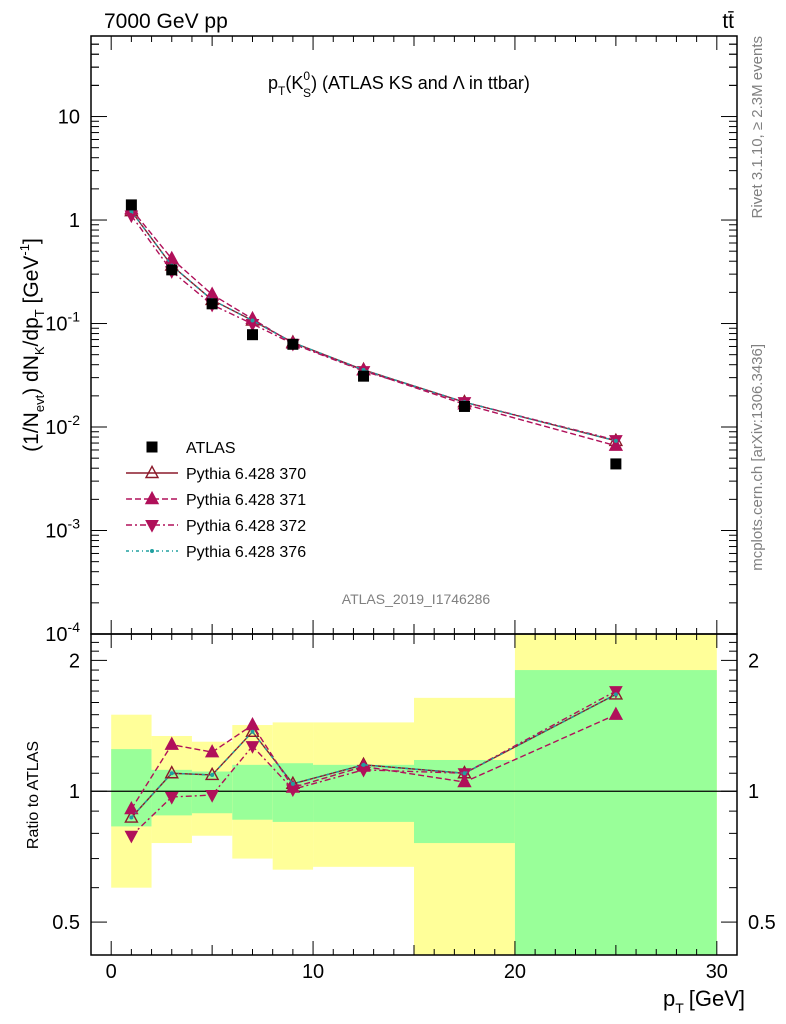  I want to click on title-mid: (K, so click(294, 83).